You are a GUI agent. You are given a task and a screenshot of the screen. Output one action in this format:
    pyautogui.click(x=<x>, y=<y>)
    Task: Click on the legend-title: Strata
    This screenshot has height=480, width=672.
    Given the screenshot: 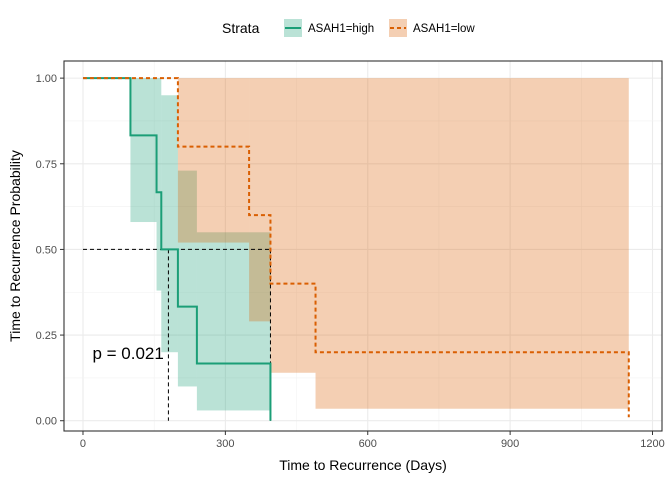 What is the action you would take?
    pyautogui.click(x=241, y=28)
    